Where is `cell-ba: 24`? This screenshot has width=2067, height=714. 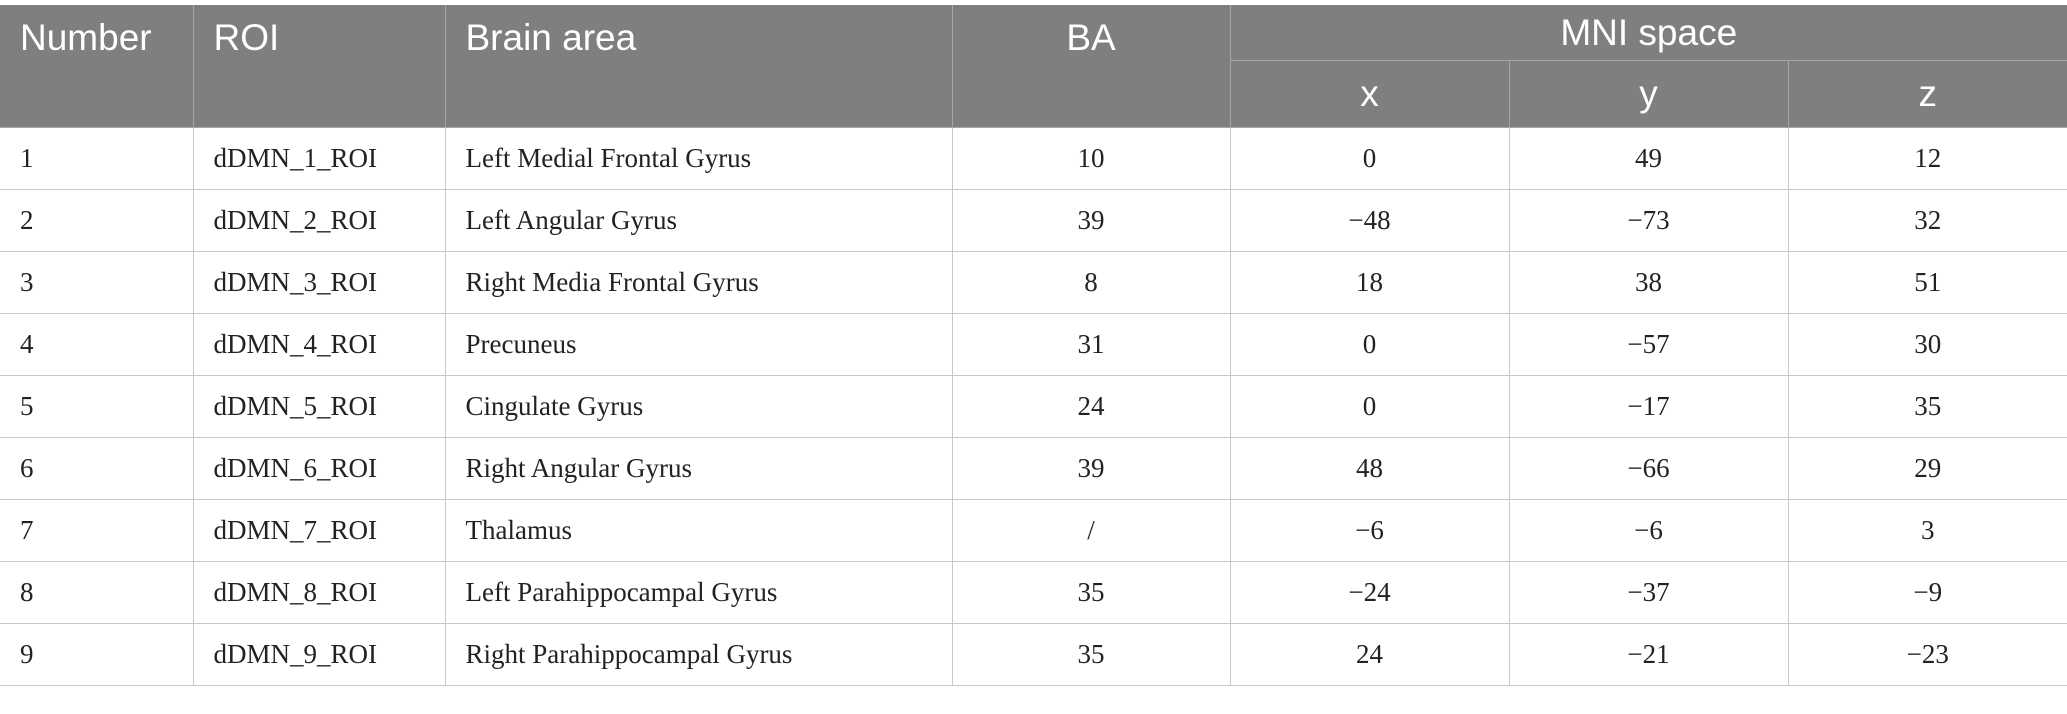
cell-ba: 24 is located at coordinates (1091, 406).